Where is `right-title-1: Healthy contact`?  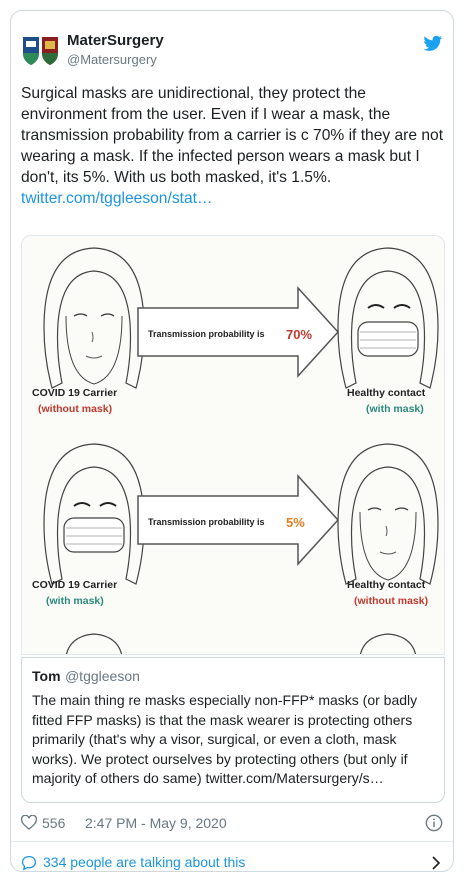 right-title-1: Healthy contact is located at coordinates (386, 393).